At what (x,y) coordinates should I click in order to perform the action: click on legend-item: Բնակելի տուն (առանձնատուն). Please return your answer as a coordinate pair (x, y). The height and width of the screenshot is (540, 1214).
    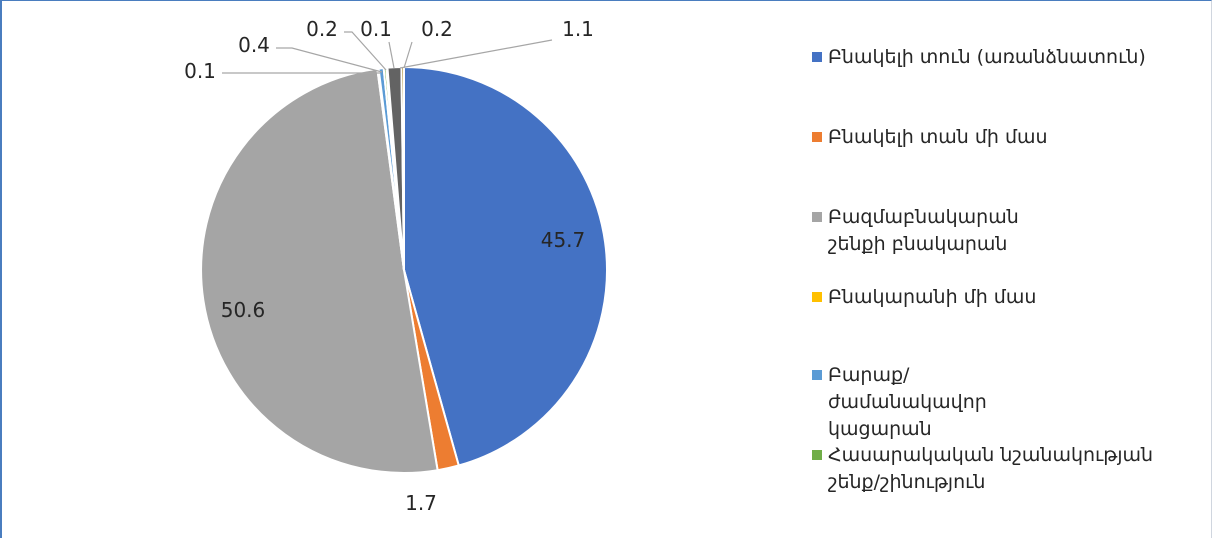
    Looking at the image, I should click on (979, 57).